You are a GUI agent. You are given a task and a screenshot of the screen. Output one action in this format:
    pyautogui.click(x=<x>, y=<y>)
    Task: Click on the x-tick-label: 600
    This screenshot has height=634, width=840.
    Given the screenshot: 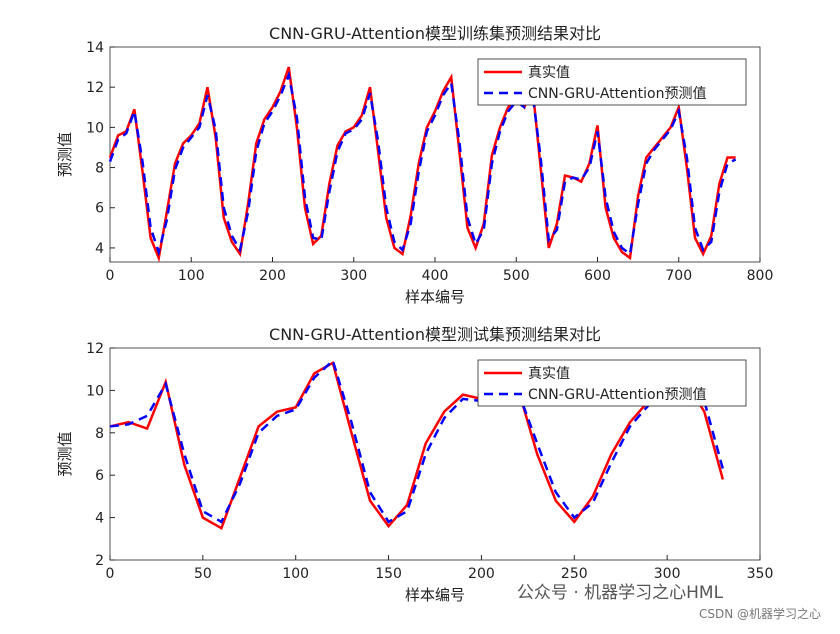 What is the action you would take?
    pyautogui.click(x=597, y=276)
    